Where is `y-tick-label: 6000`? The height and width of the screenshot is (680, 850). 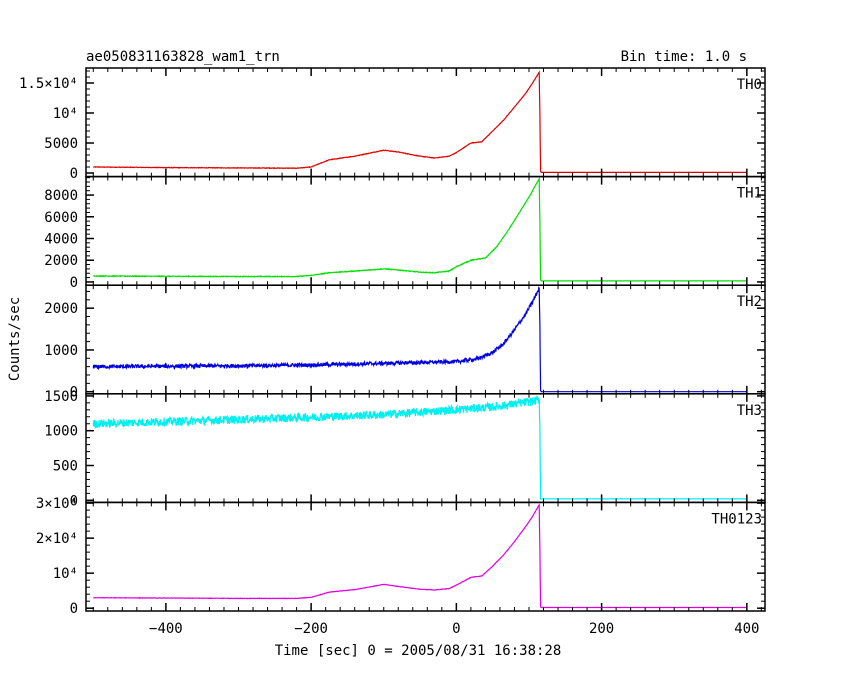
y-tick-label: 6000 is located at coordinates (61, 218).